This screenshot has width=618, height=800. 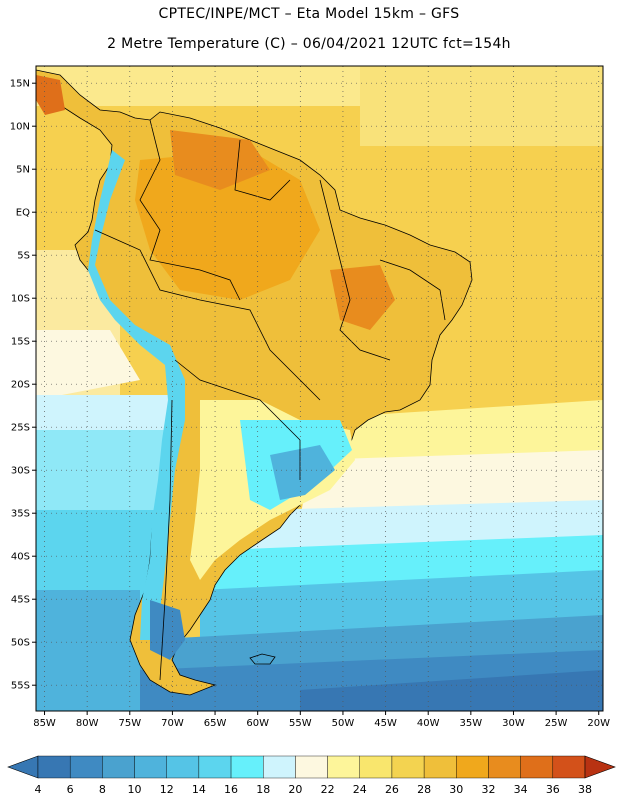 What do you see at coordinates (295, 789) in the screenshot?
I see `colorbar-level-label: 20` at bounding box center [295, 789].